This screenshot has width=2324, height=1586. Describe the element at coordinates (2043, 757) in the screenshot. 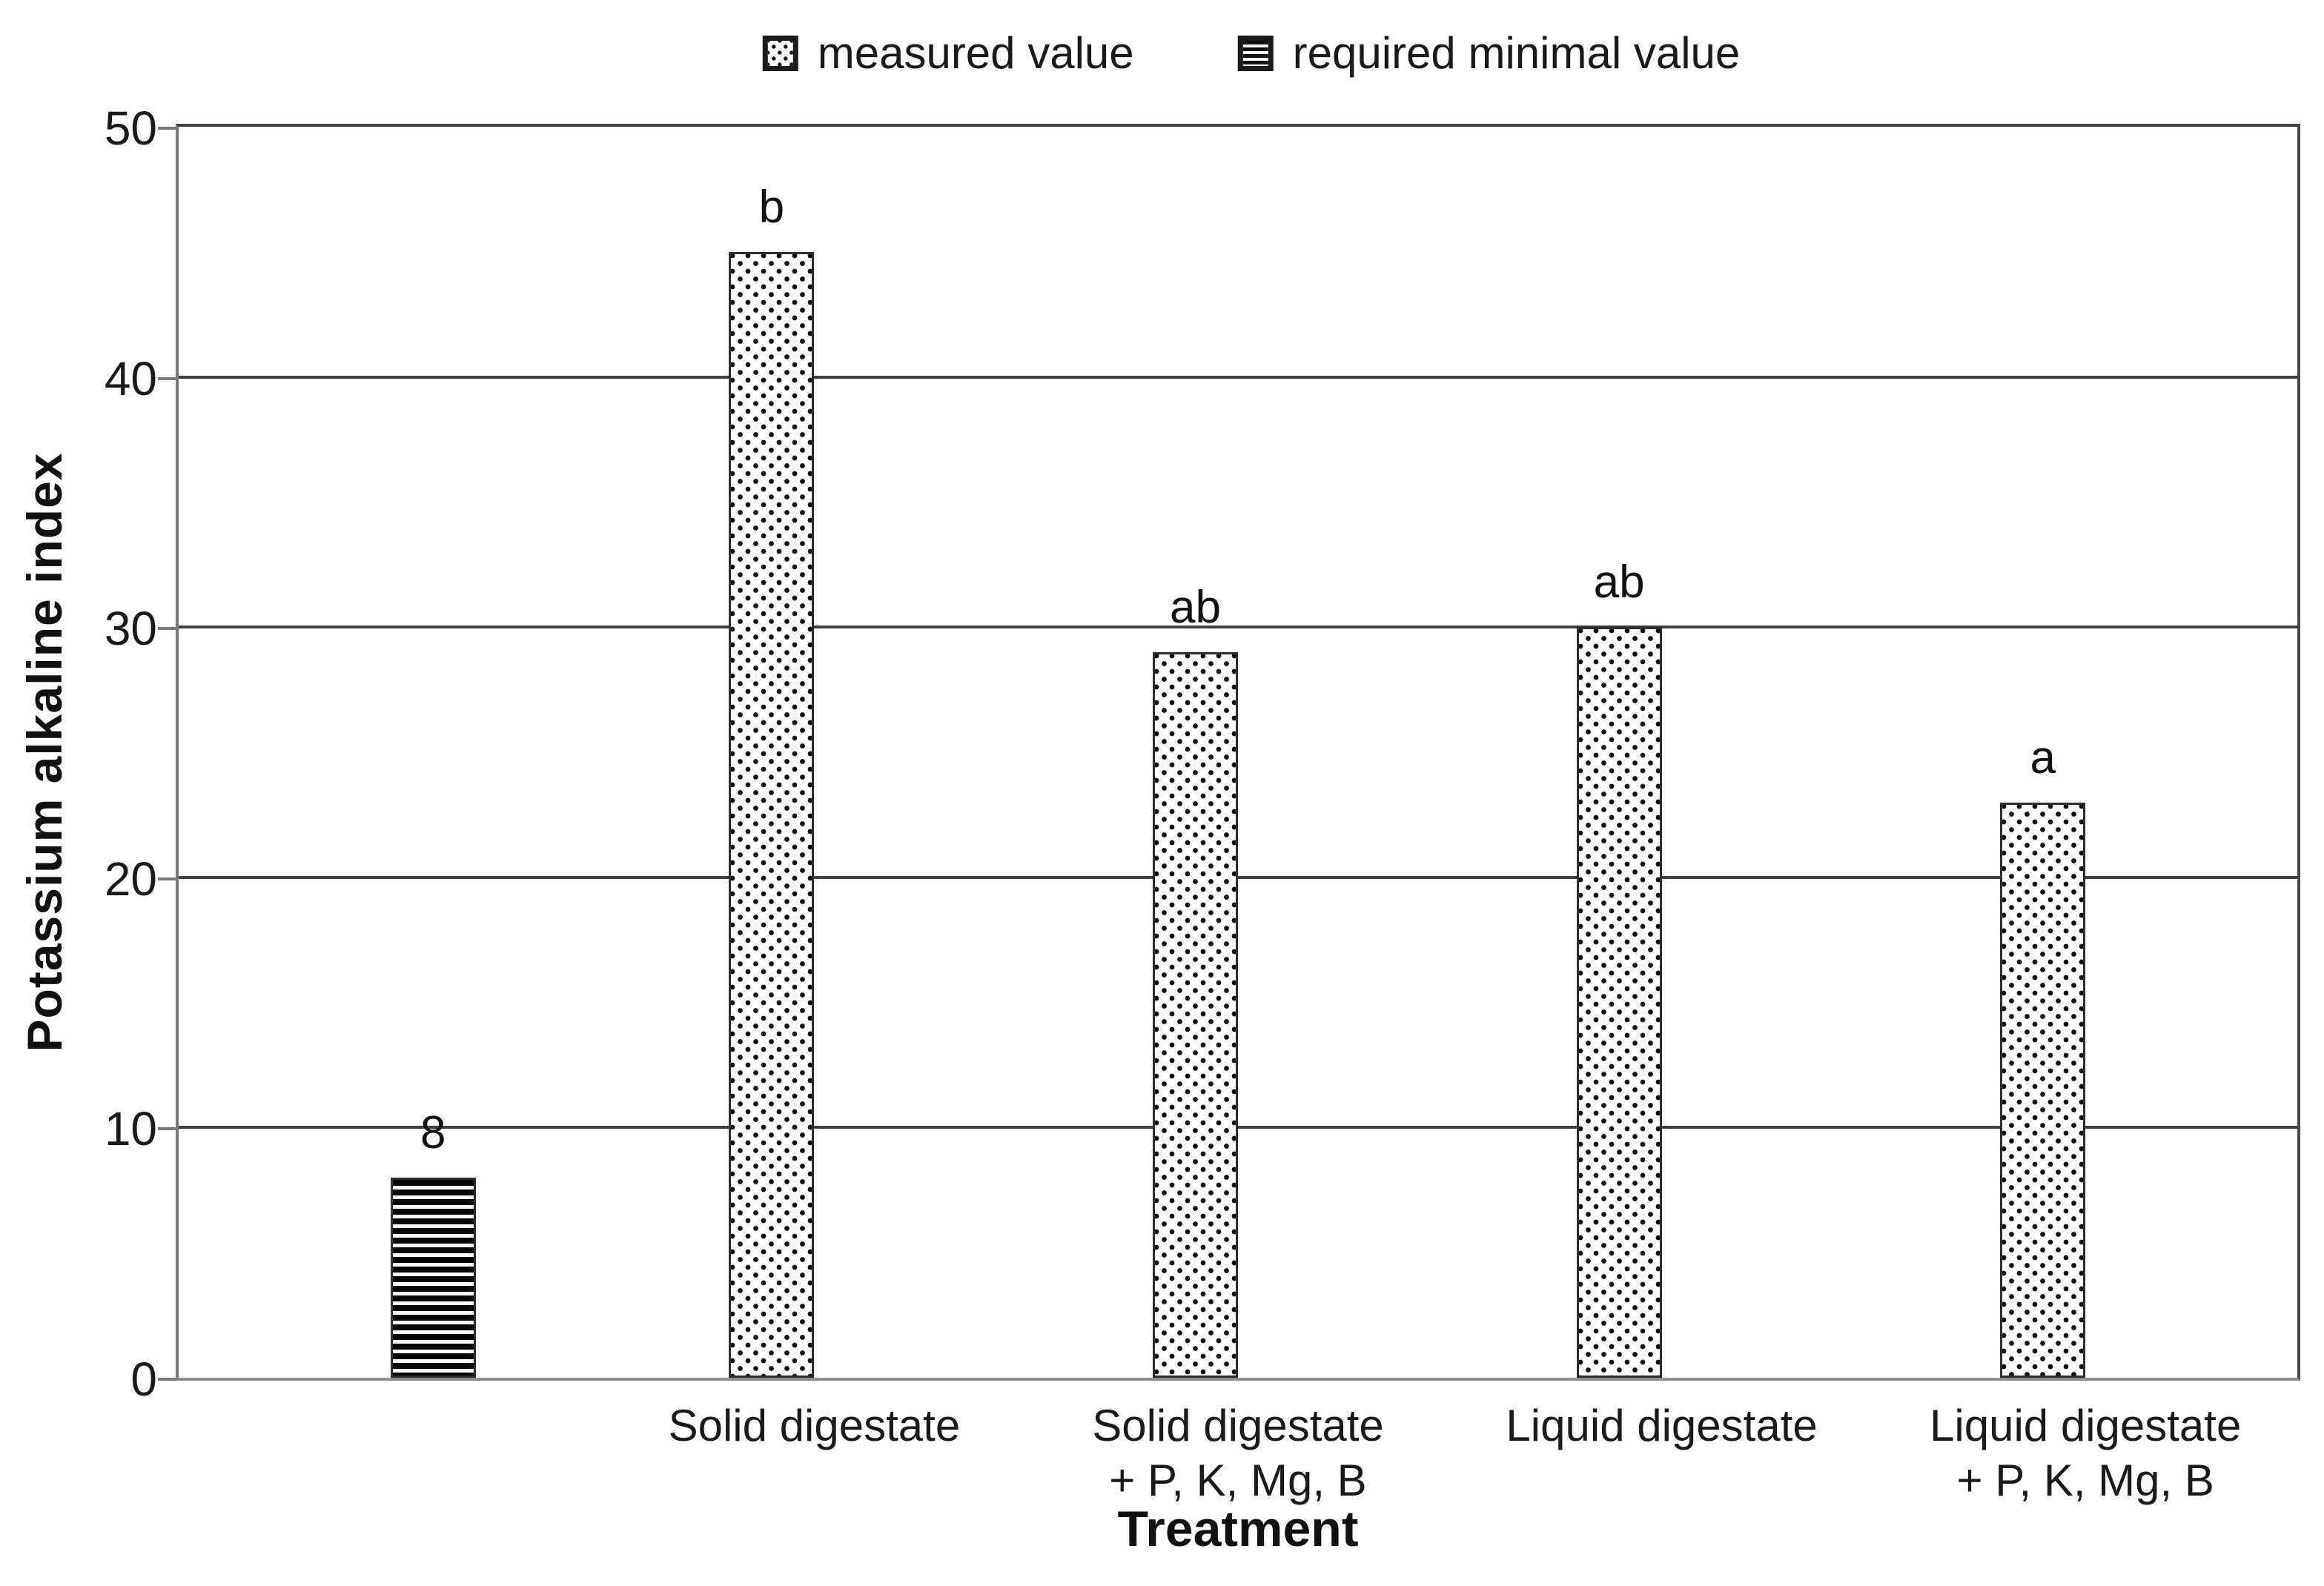

I see `bar-value-label: a` at that location.